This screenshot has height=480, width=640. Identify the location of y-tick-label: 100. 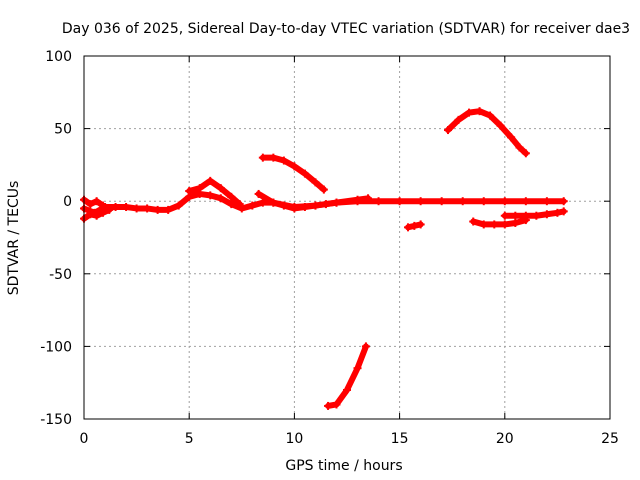
(58, 57).